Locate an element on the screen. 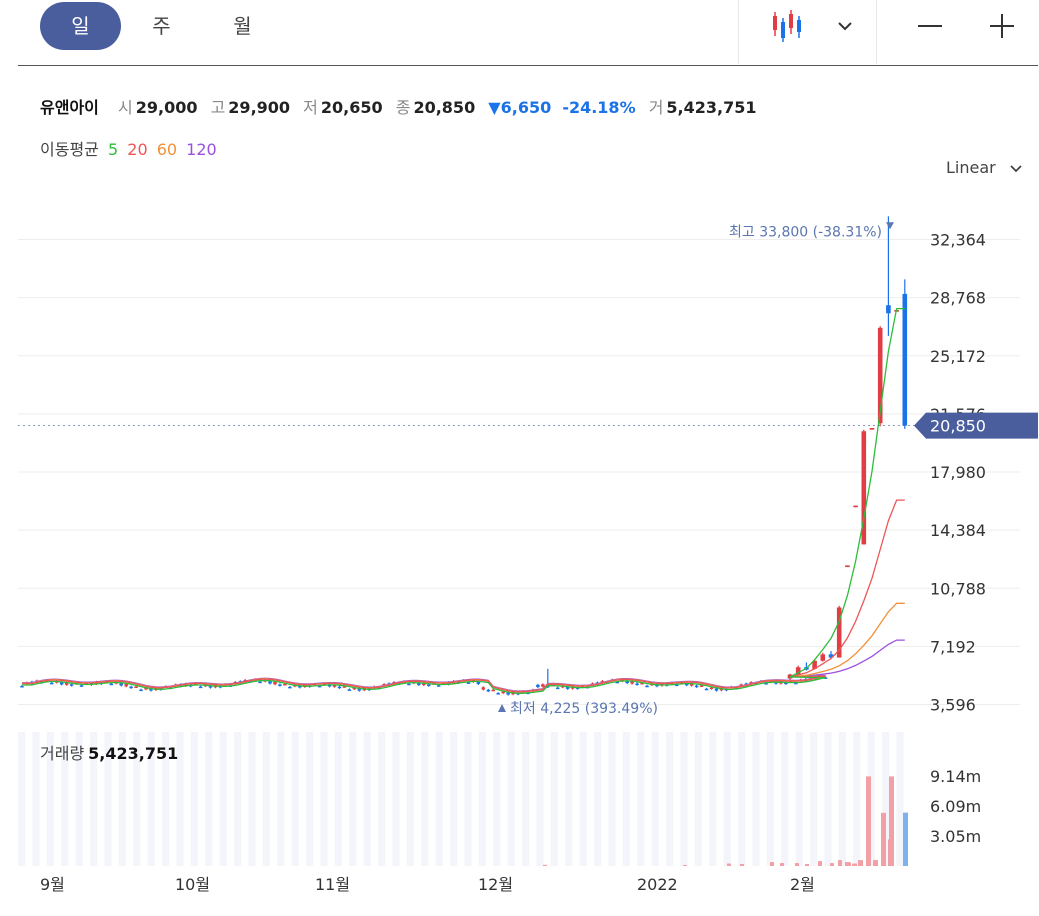 The height and width of the screenshot is (916, 1039). x-axis-label: 12월 is located at coordinates (495, 884).